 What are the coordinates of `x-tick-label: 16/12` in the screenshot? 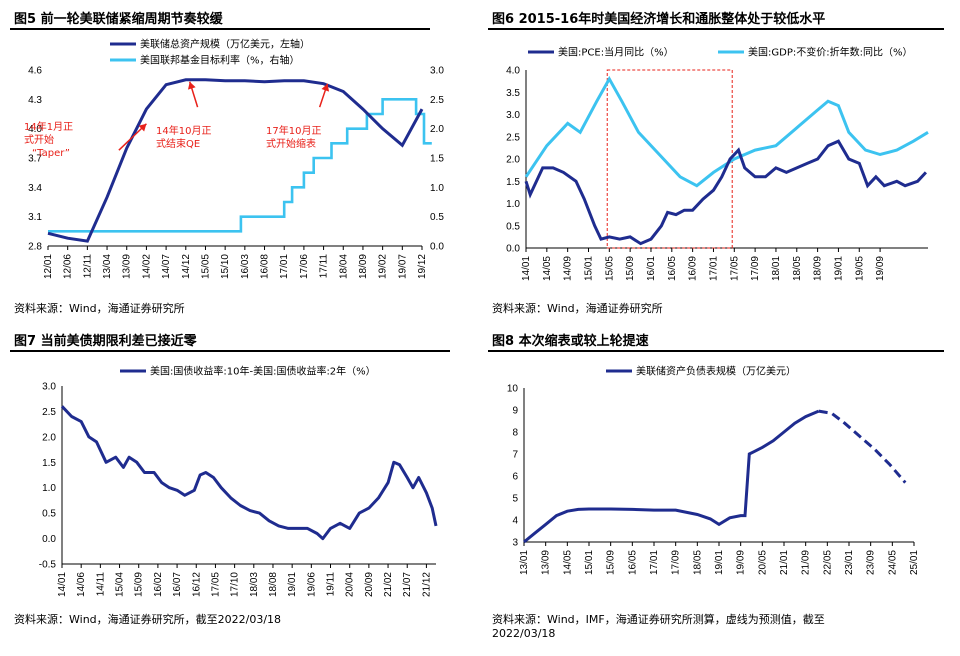 It's located at (196, 584).